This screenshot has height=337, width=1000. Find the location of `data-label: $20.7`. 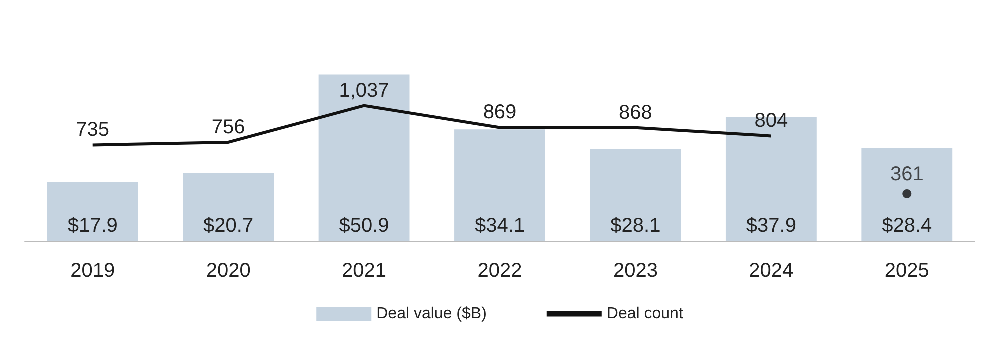

data-label: $20.7 is located at coordinates (229, 226).